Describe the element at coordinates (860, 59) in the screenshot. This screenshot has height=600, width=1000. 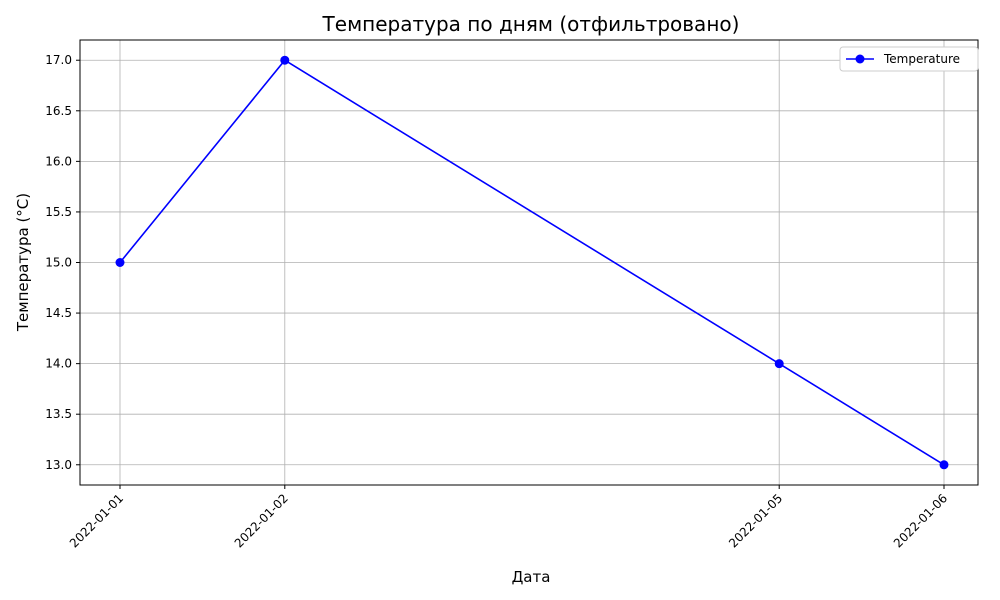
I see `legend-marker` at that location.